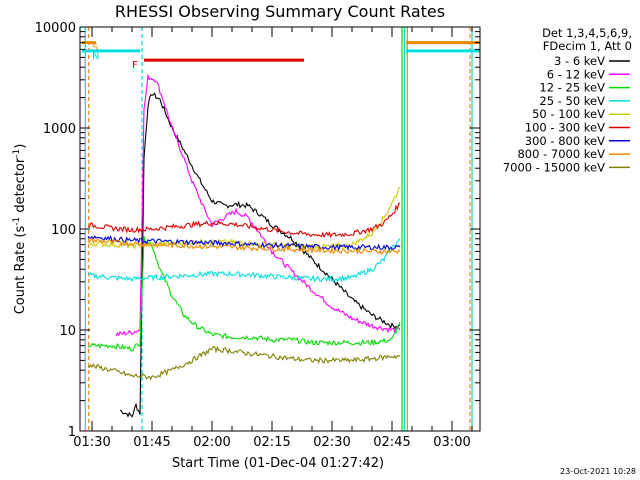  What do you see at coordinates (20, 146) in the screenshot?
I see `y-label-part-3: )` at bounding box center [20, 146].